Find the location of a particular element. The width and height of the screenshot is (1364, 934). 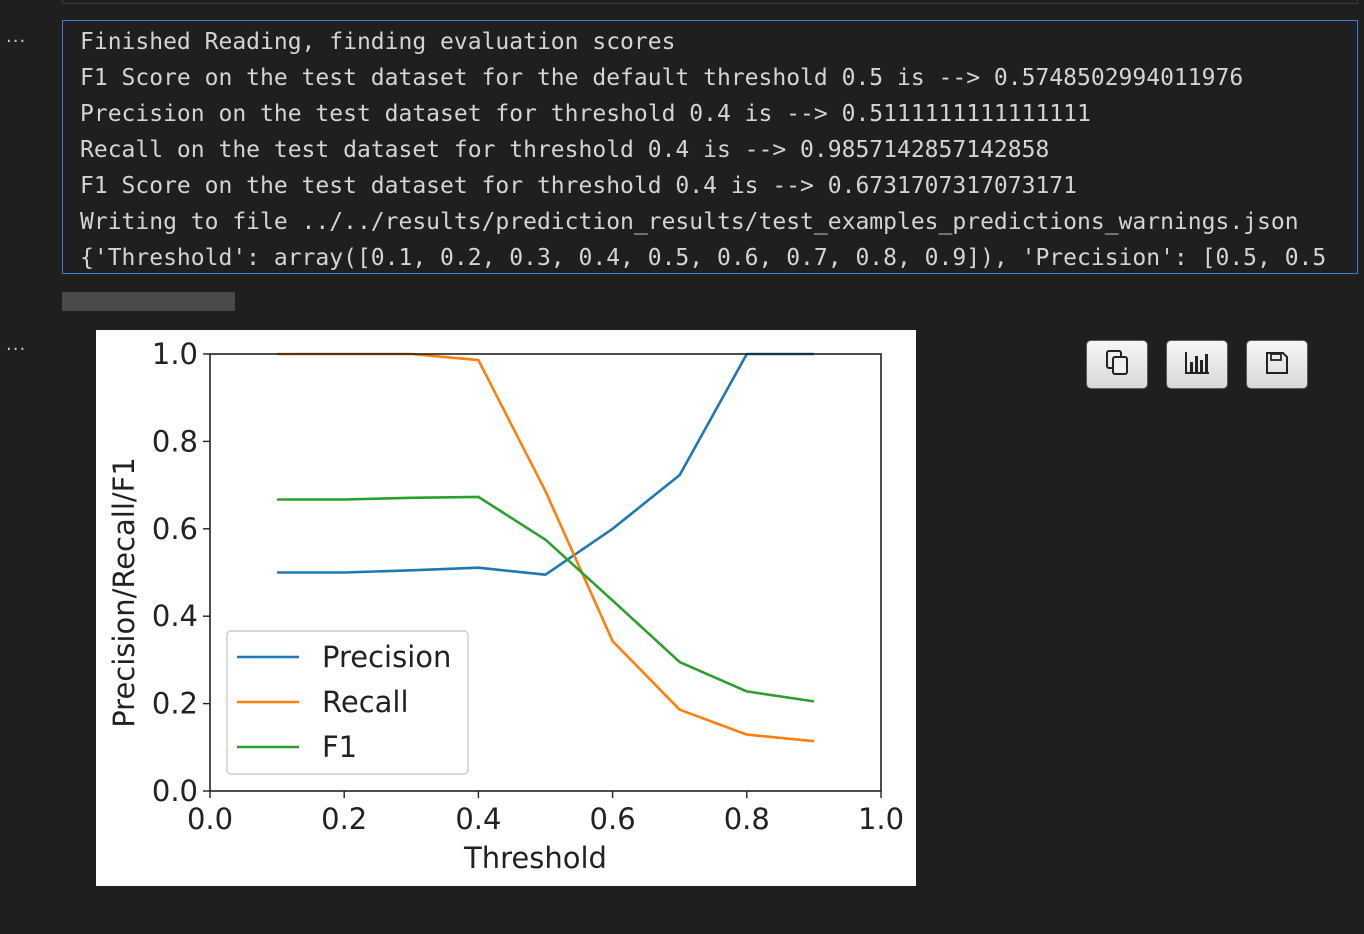

x-tick-label: 1.0 is located at coordinates (881, 819).